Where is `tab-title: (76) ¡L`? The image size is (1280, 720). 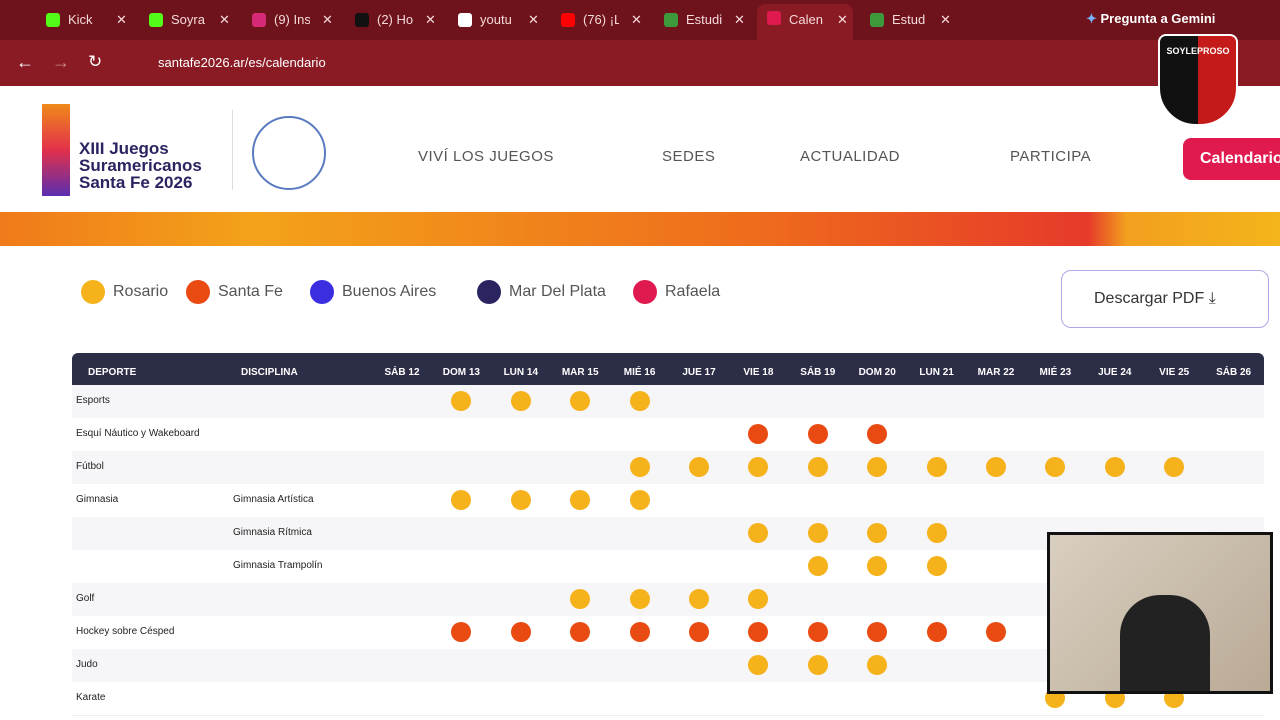
tab-title: (76) ¡L is located at coordinates (601, 19).